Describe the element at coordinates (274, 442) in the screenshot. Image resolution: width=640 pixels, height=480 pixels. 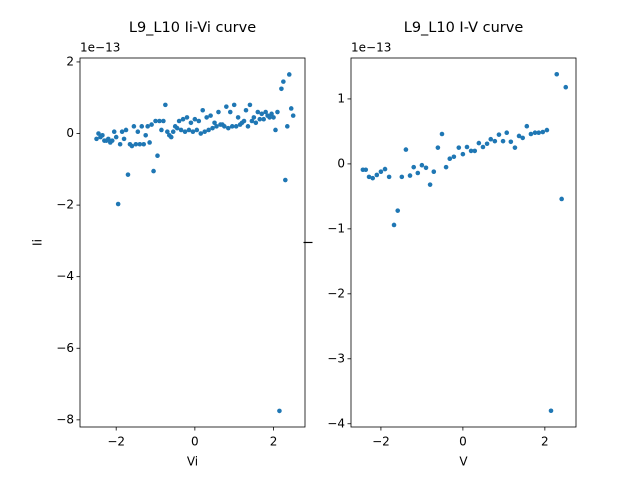
I see `x-tick-label: 2` at that location.